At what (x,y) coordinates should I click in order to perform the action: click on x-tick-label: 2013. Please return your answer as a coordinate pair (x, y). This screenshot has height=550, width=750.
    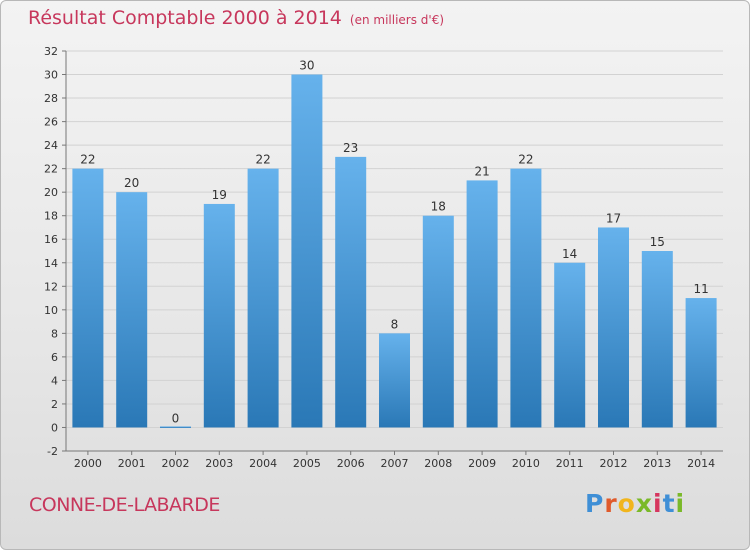
    Looking at the image, I should click on (657, 463).